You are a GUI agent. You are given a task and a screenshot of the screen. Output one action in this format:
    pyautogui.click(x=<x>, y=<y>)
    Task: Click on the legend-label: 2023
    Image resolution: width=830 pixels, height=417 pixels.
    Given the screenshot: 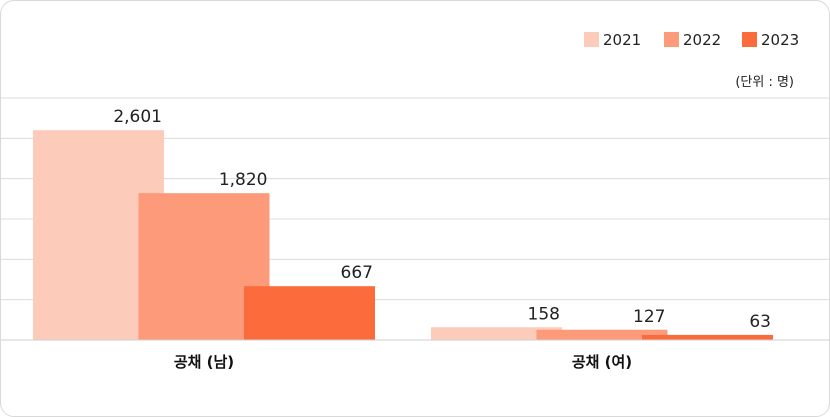 What is the action you would take?
    pyautogui.click(x=780, y=40)
    